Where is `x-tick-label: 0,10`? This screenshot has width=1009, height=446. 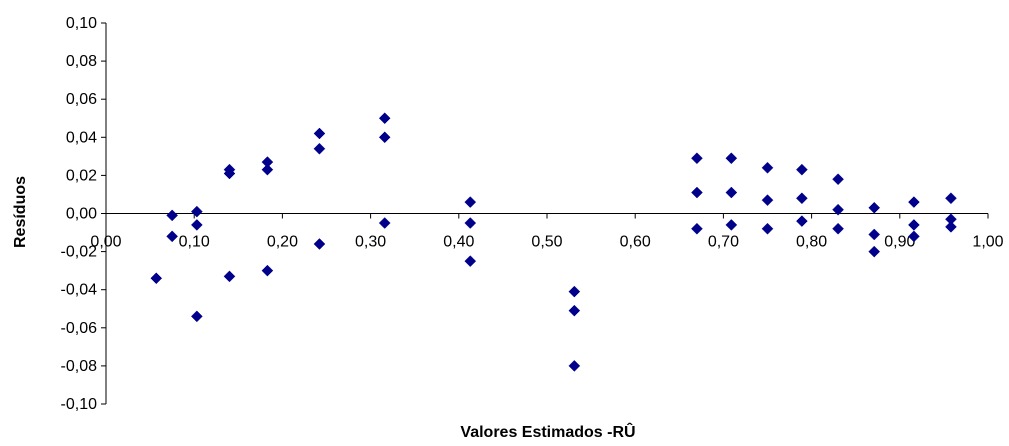 x-tick-label: 0,10 is located at coordinates (194, 242).